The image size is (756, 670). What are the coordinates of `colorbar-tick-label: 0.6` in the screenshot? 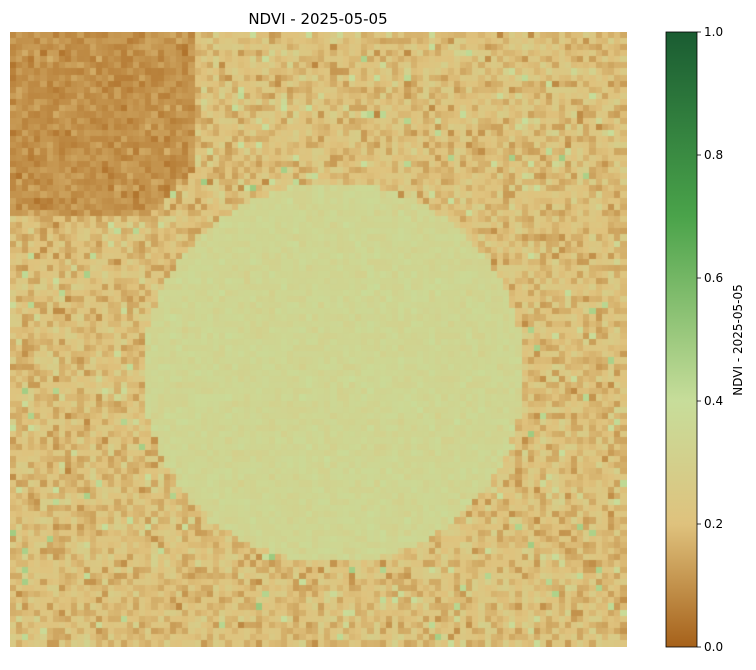 It's located at (713, 278).